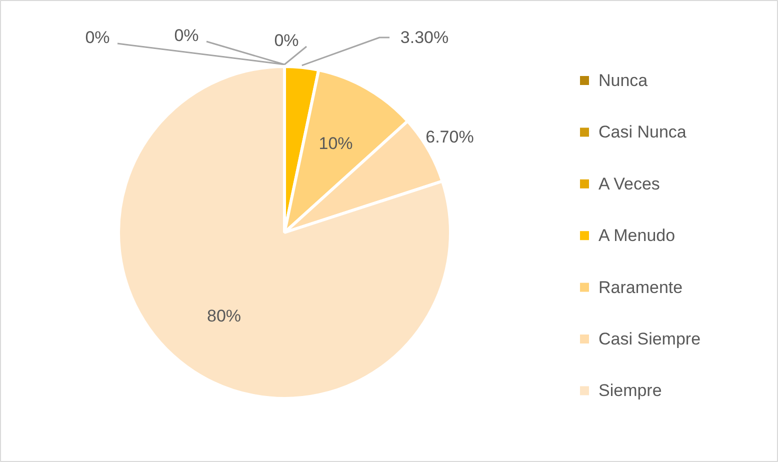 This screenshot has height=462, width=778. Describe the element at coordinates (623, 80) in the screenshot. I see `legend-label: Nunca` at that location.